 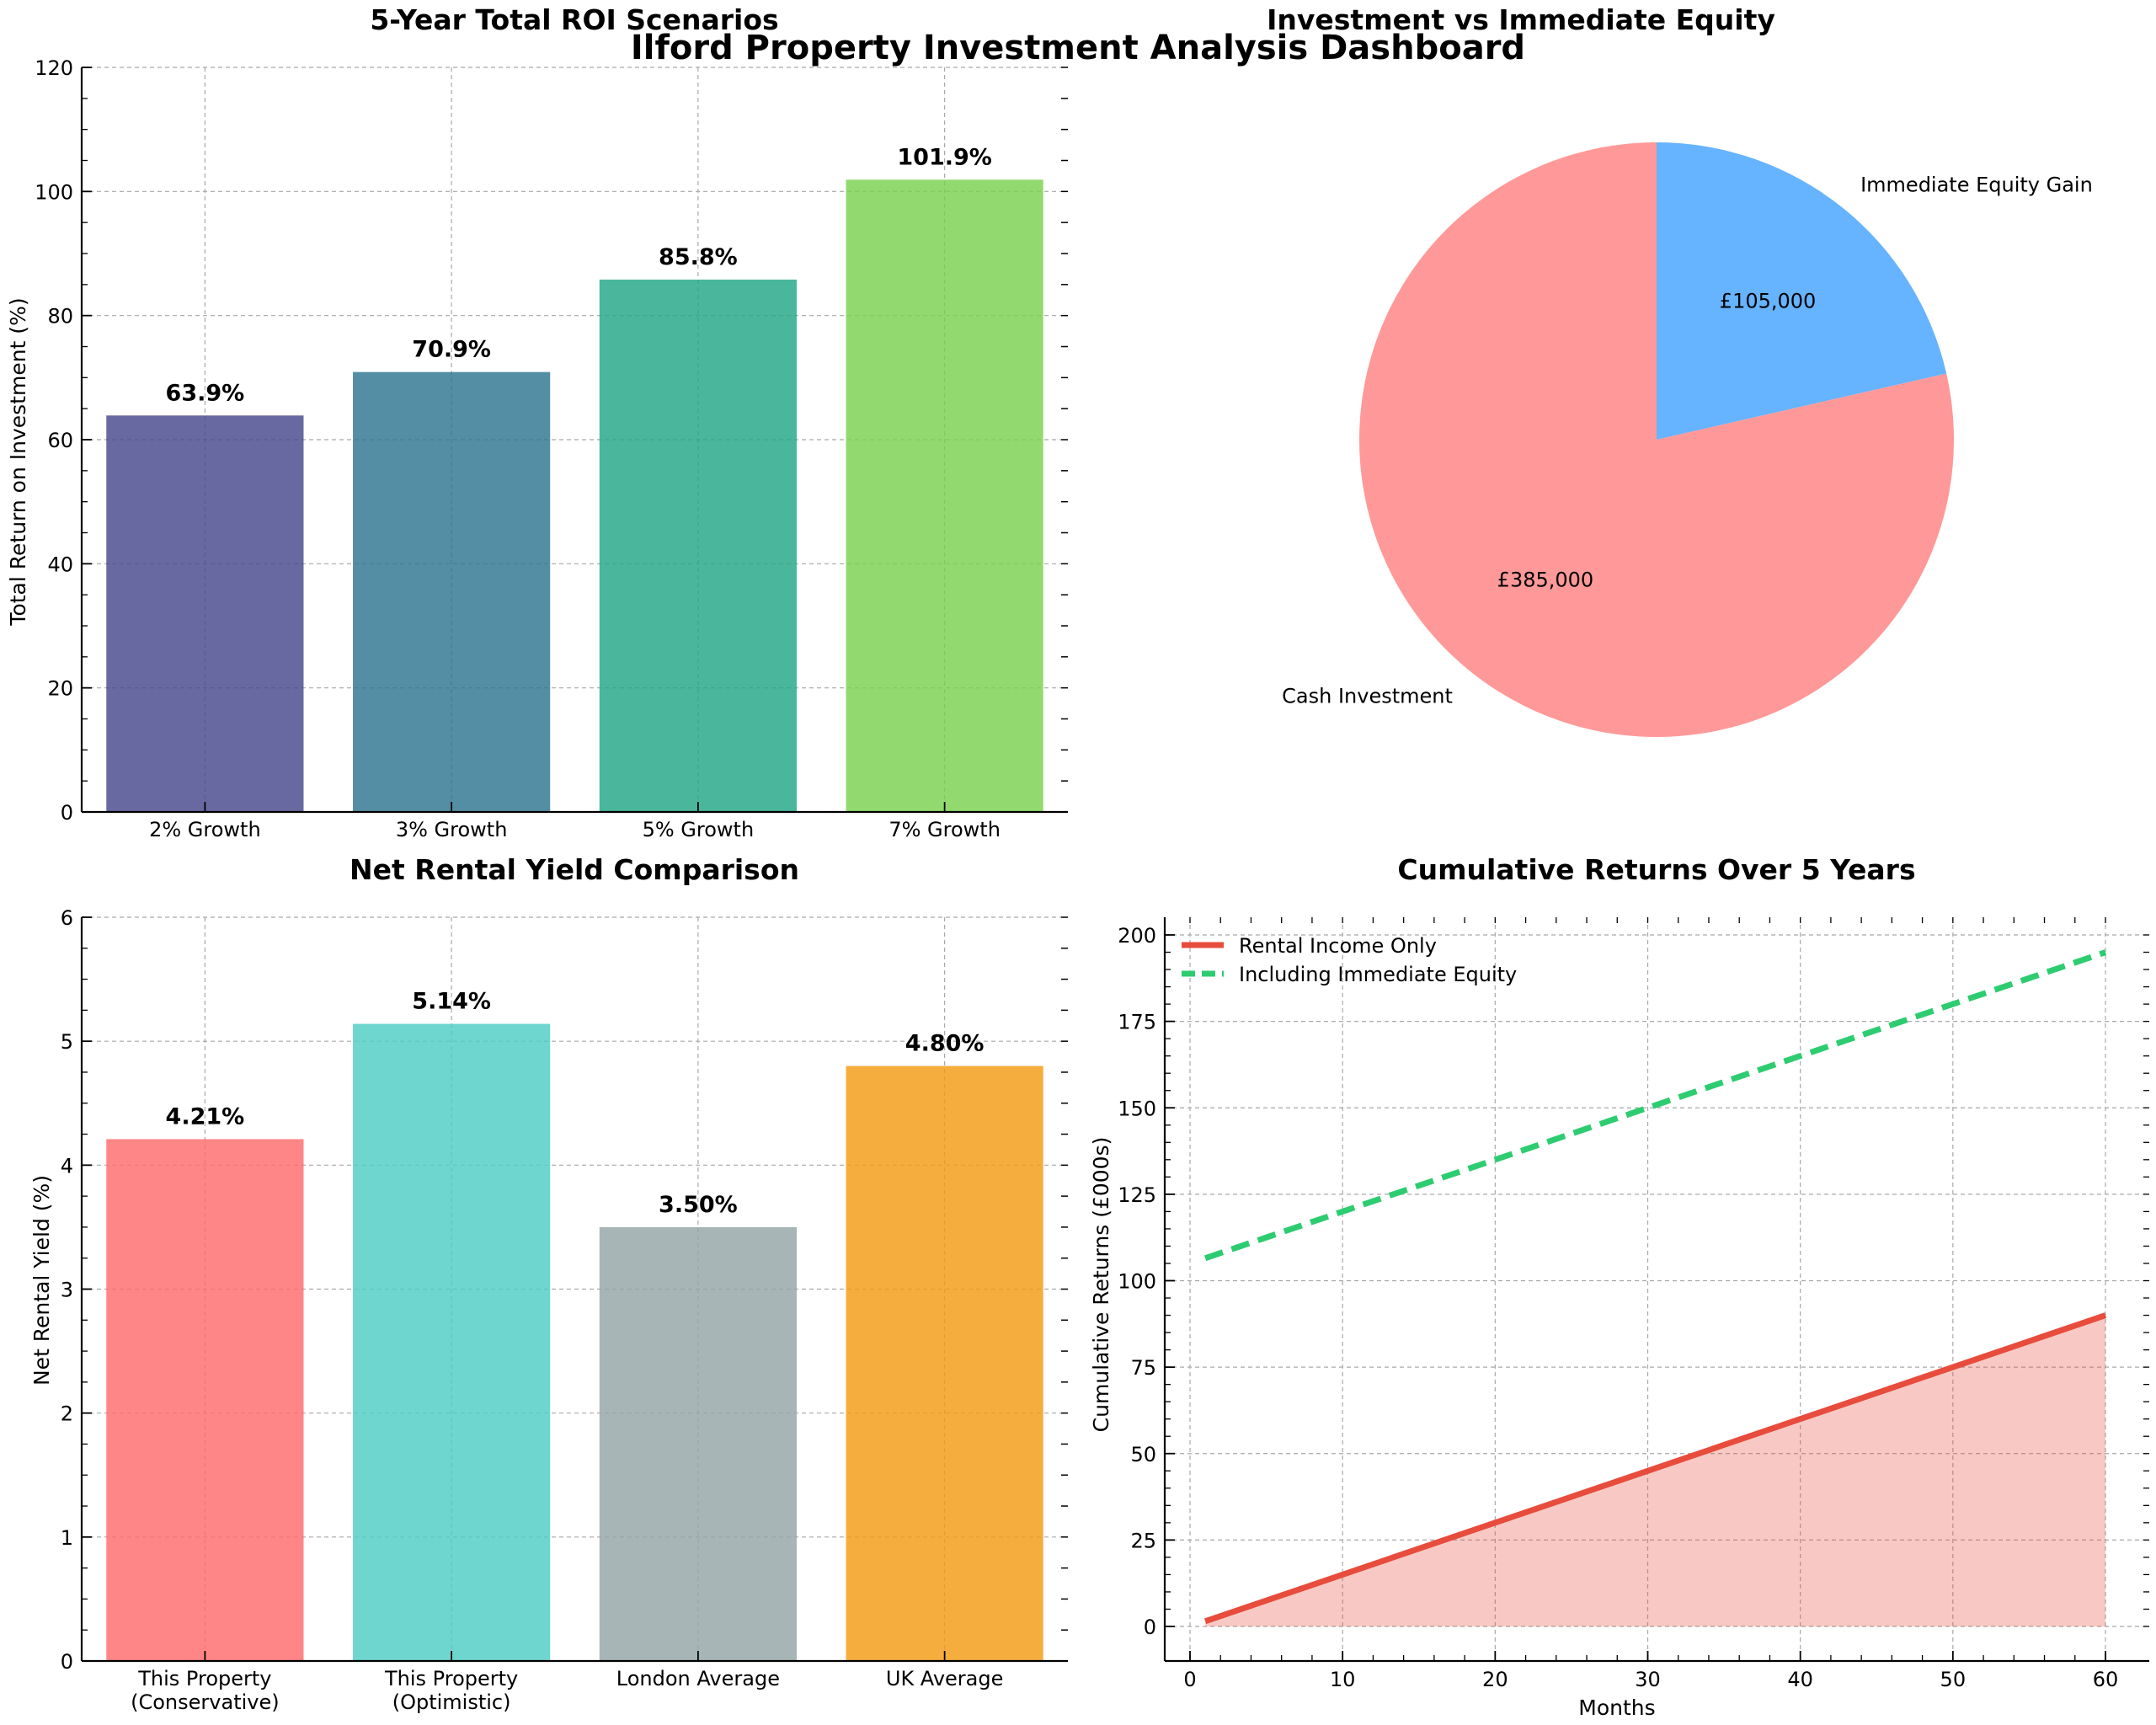 I want to click on bar-value-label: 63.9%, so click(x=205, y=393).